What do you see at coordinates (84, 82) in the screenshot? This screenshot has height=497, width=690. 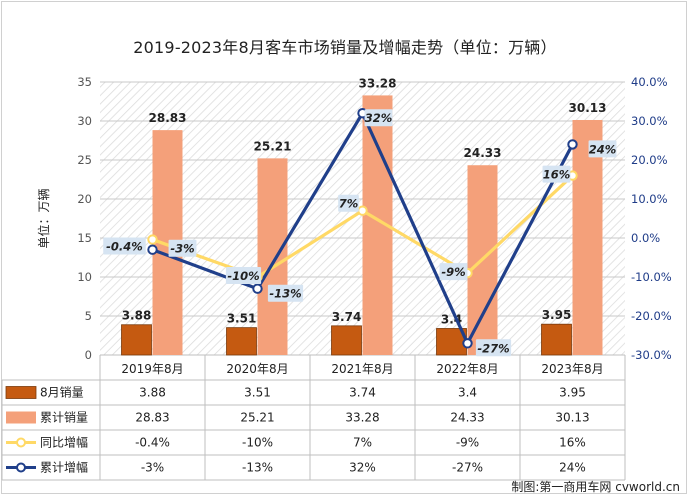 I see `y-tick-label: 35` at bounding box center [84, 82].